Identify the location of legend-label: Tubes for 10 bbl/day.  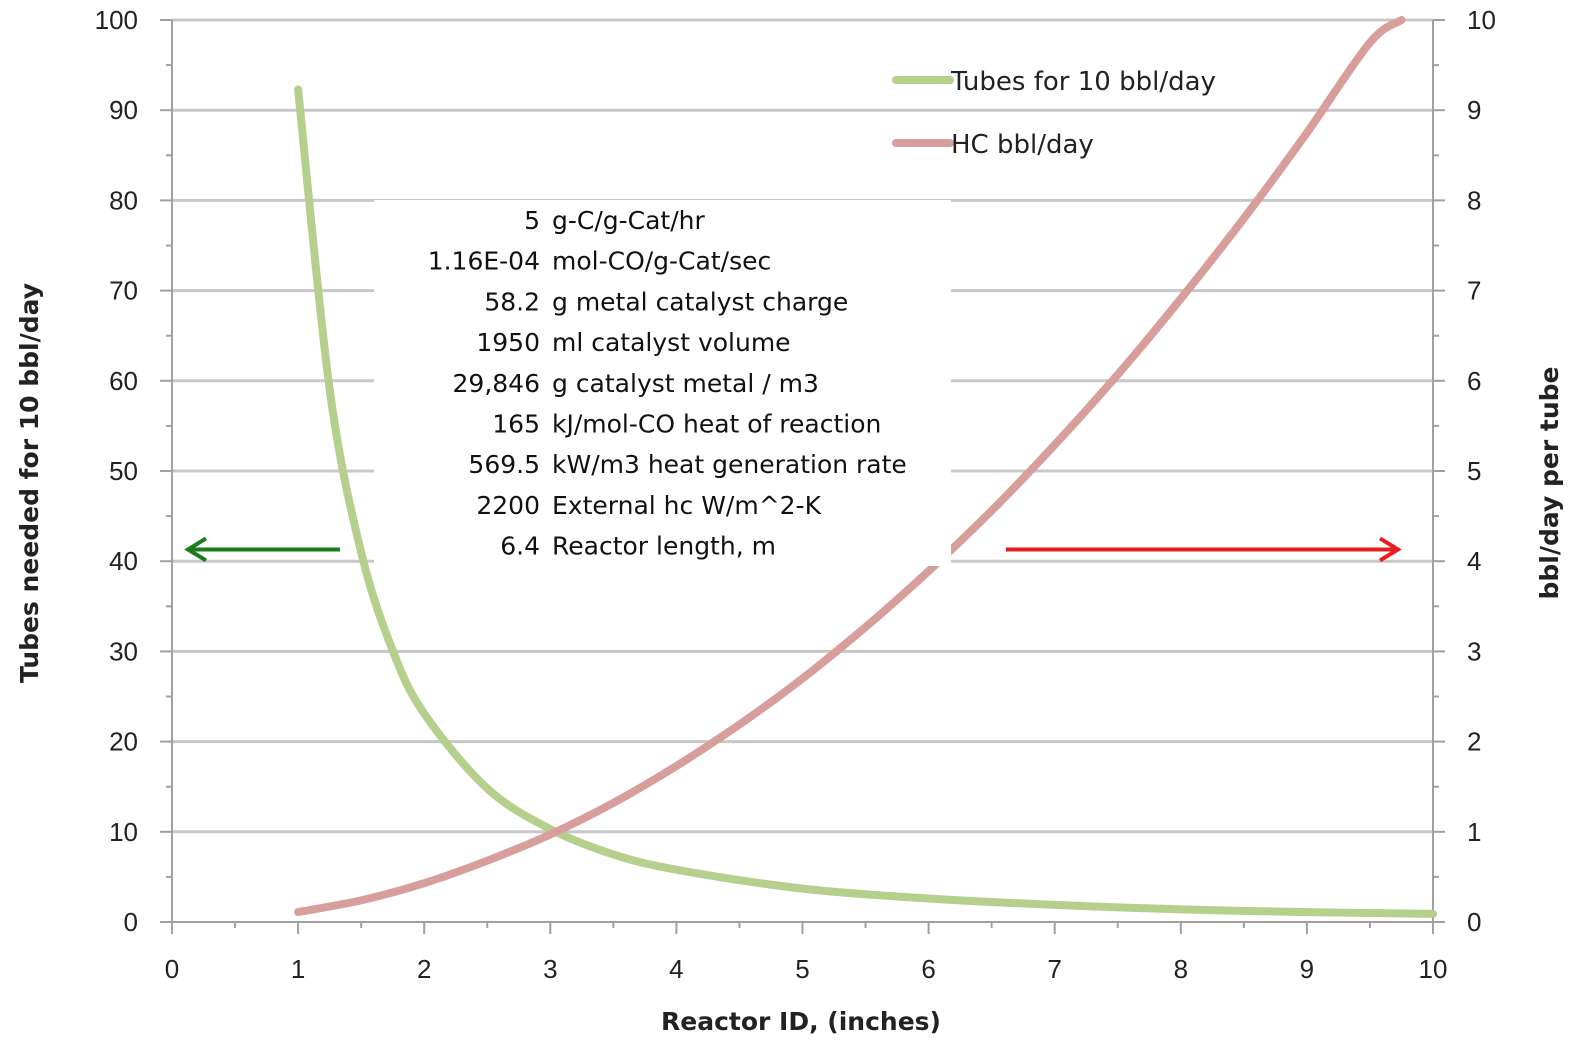
(1083, 82).